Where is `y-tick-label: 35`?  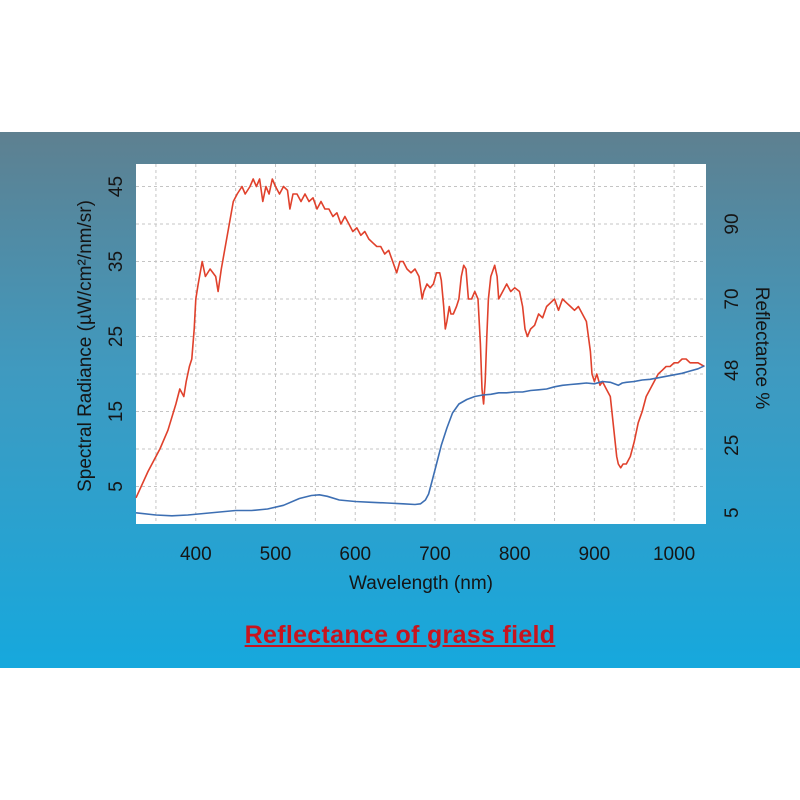
y-tick-label: 35 is located at coordinates (116, 261).